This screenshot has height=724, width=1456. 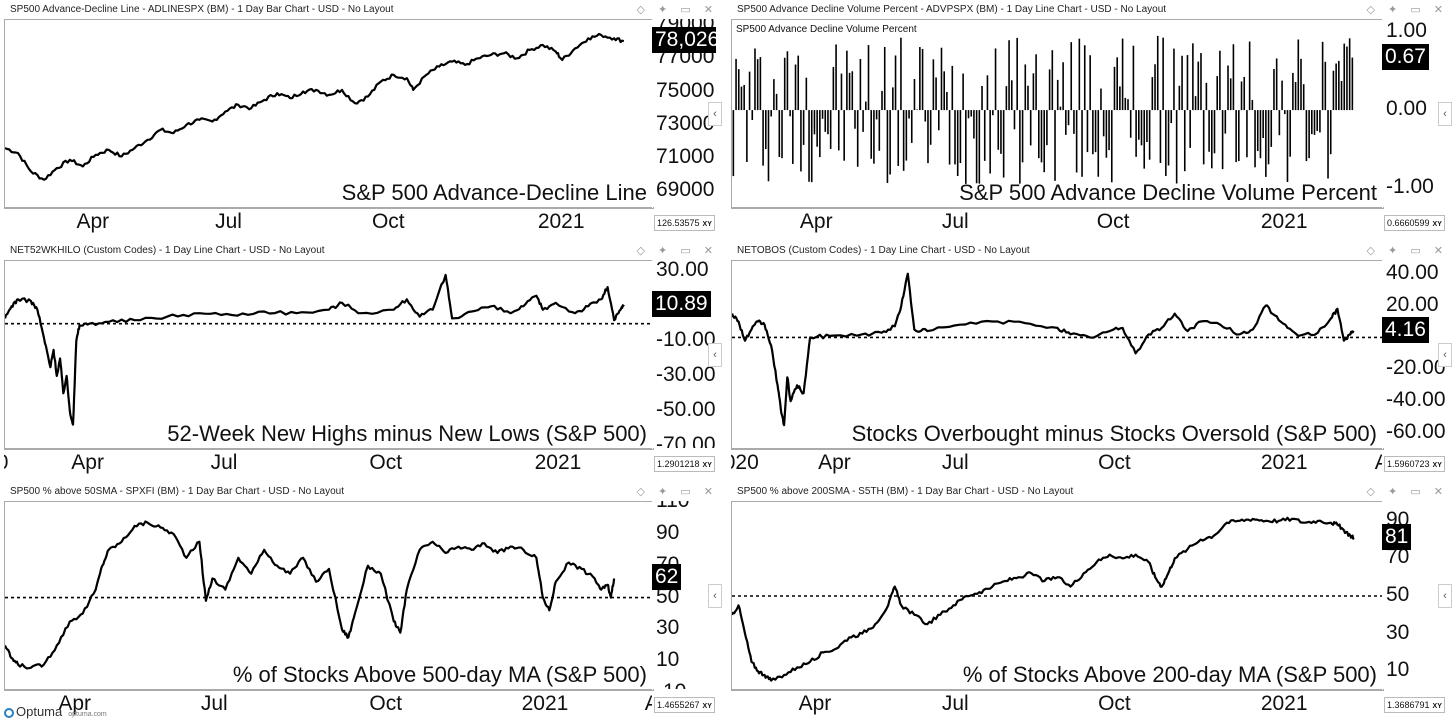 What do you see at coordinates (1408, 464) in the screenshot?
I see `price-per-bar-value: 1.5960723` at bounding box center [1408, 464].